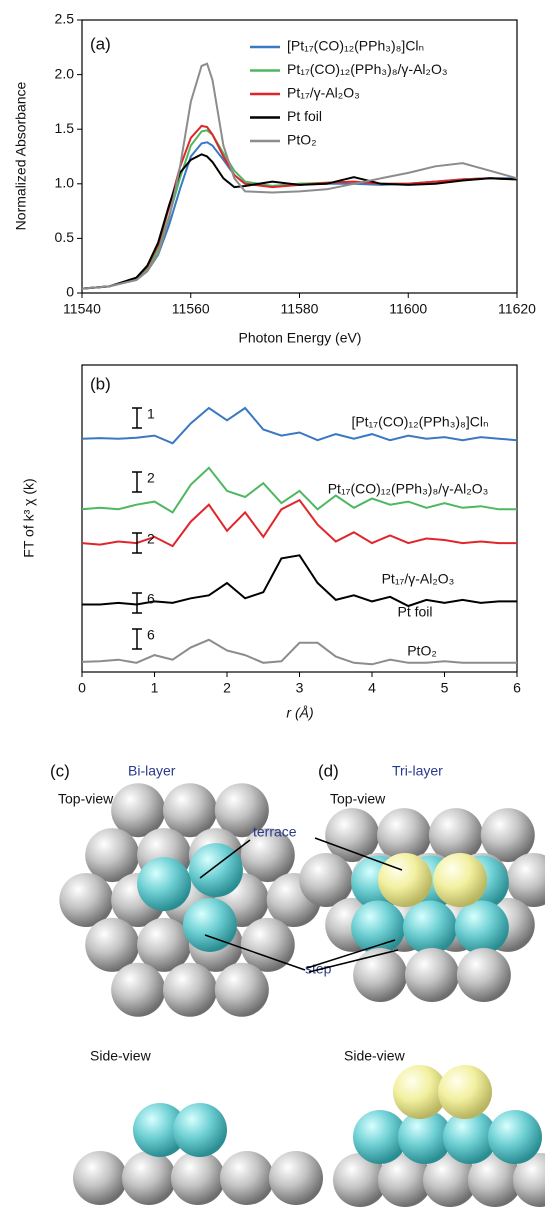 The height and width of the screenshot is (1207, 545). I want to click on y-tick-label: 0.5, so click(65, 237).